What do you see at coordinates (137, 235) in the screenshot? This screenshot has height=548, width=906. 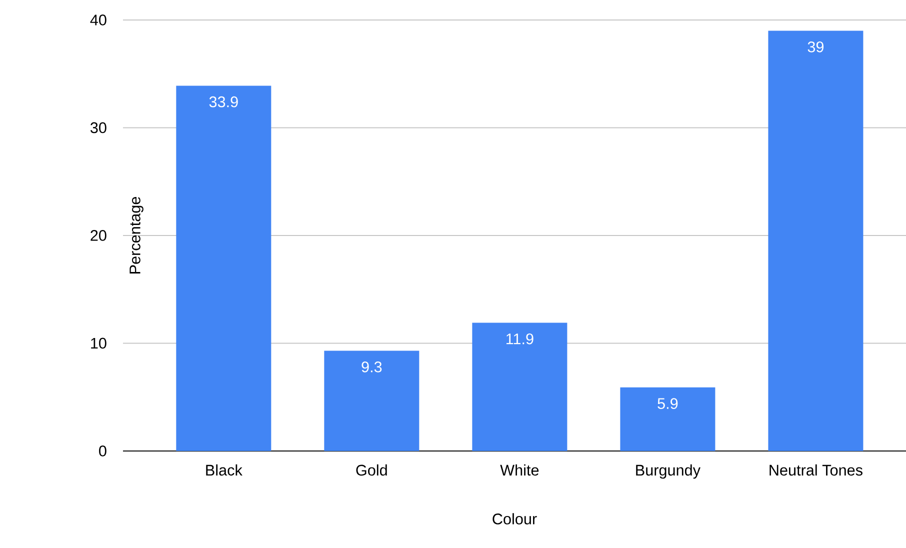 I see `y-axis-title: Percentage` at bounding box center [137, 235].